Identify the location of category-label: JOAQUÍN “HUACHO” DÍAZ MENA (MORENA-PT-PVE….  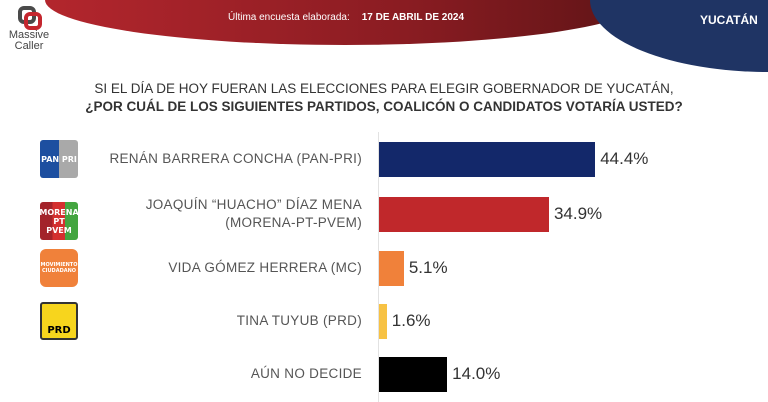
(254, 214).